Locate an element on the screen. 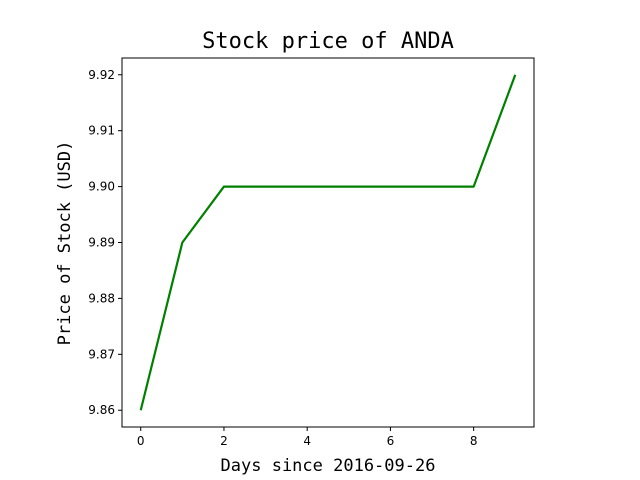  y-tick-label: 9.90 is located at coordinates (101, 187).